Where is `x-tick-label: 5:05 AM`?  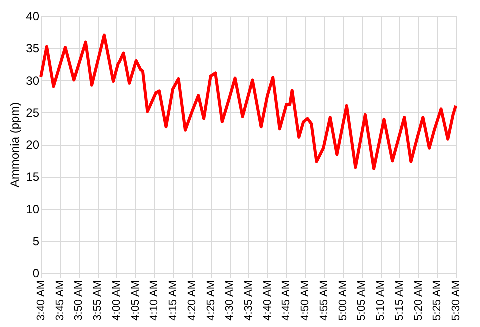 x-tick-label: 5:05 AM is located at coordinates (362, 300).